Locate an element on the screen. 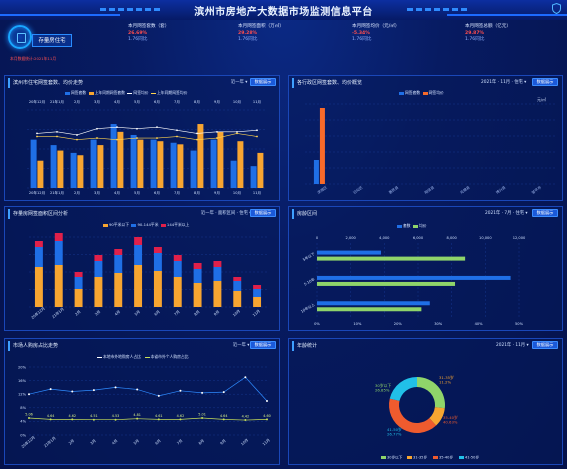 The height and width of the screenshot is (469, 567). period-select: 近一年 · 面积区间 · 住宅 ▾ is located at coordinates (226, 213).